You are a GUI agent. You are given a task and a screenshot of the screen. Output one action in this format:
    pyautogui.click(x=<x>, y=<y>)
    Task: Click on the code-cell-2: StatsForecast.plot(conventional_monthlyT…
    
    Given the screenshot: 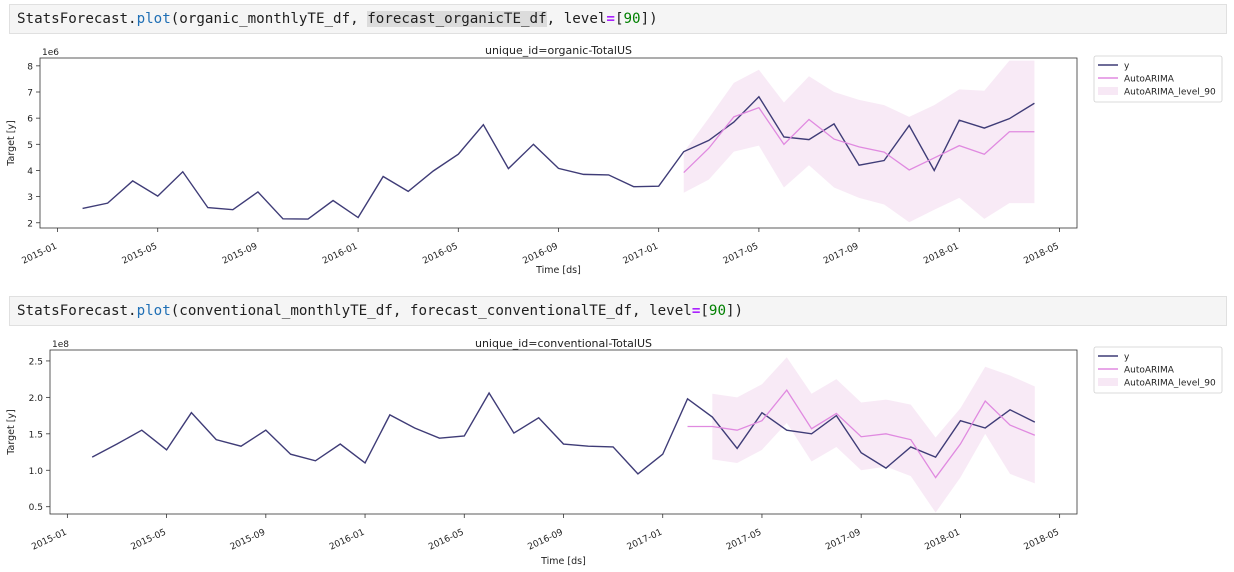 What is the action you would take?
    pyautogui.click(x=618, y=311)
    